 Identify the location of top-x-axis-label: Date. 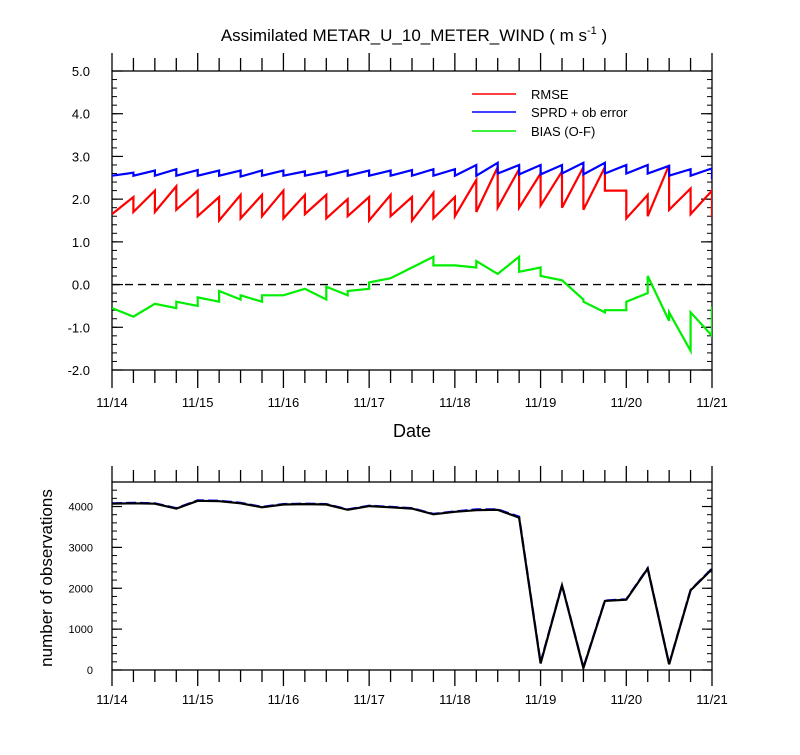
(412, 431).